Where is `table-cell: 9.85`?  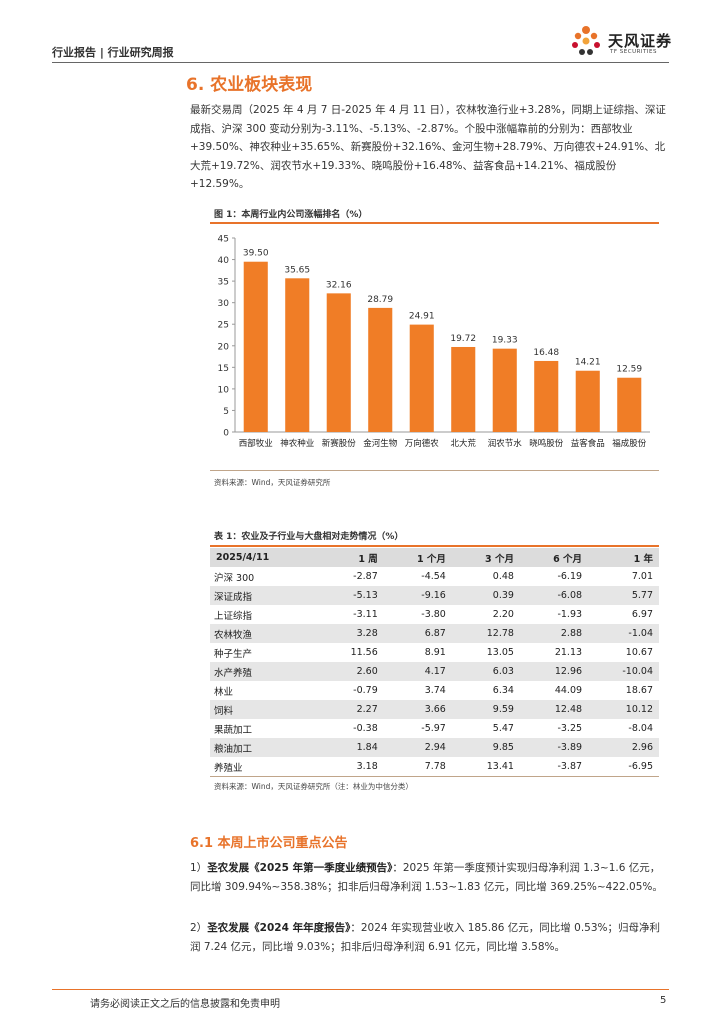 table-cell: 9.85 is located at coordinates (485, 747).